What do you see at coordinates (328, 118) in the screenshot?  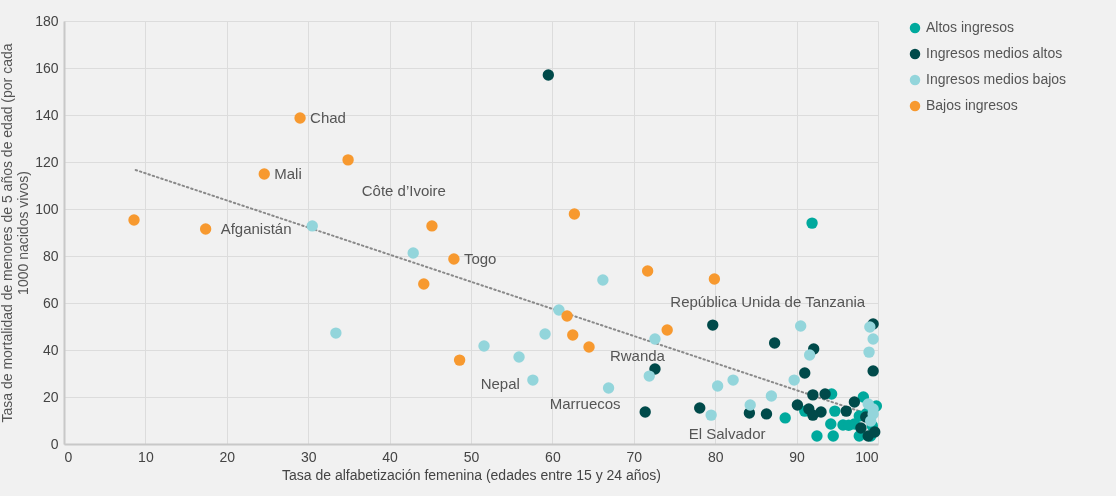 I see `annotation: Chad` at bounding box center [328, 118].